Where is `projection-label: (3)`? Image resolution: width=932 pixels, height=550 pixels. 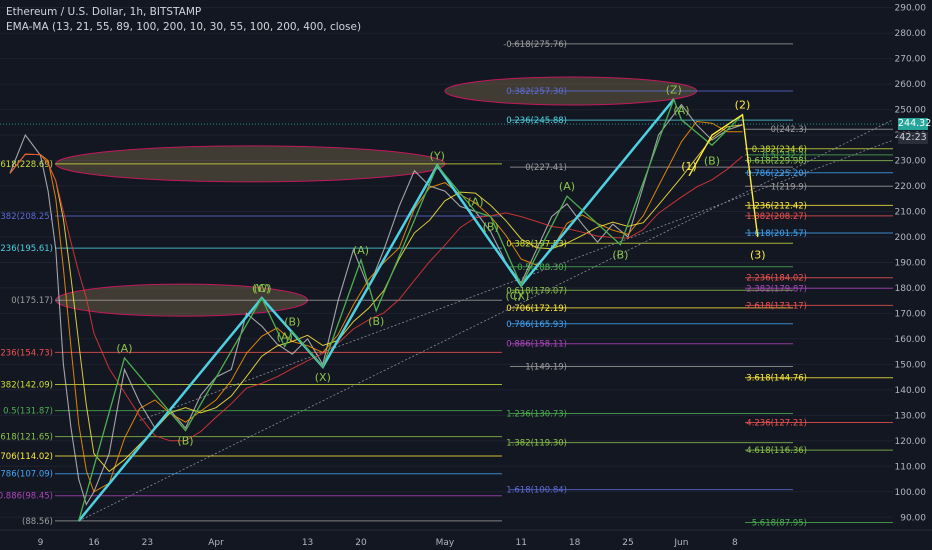
projection-label: (3) is located at coordinates (758, 255).